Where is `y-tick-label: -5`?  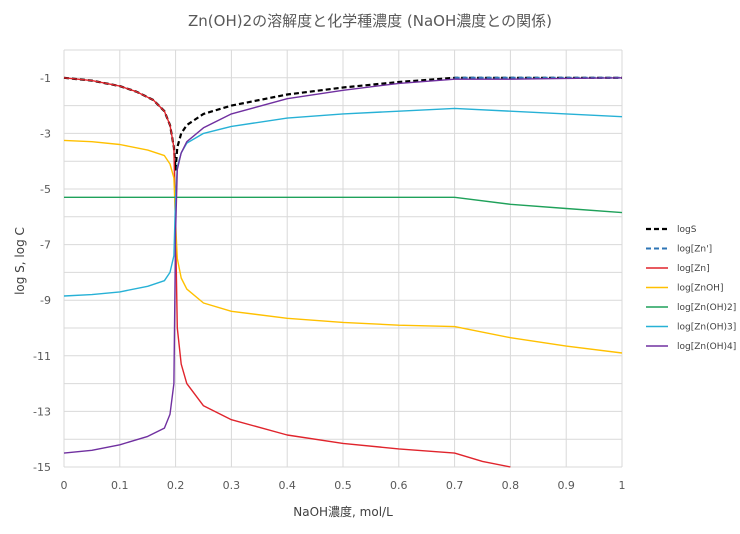
y-tick-label: -5 is located at coordinates (45, 189).